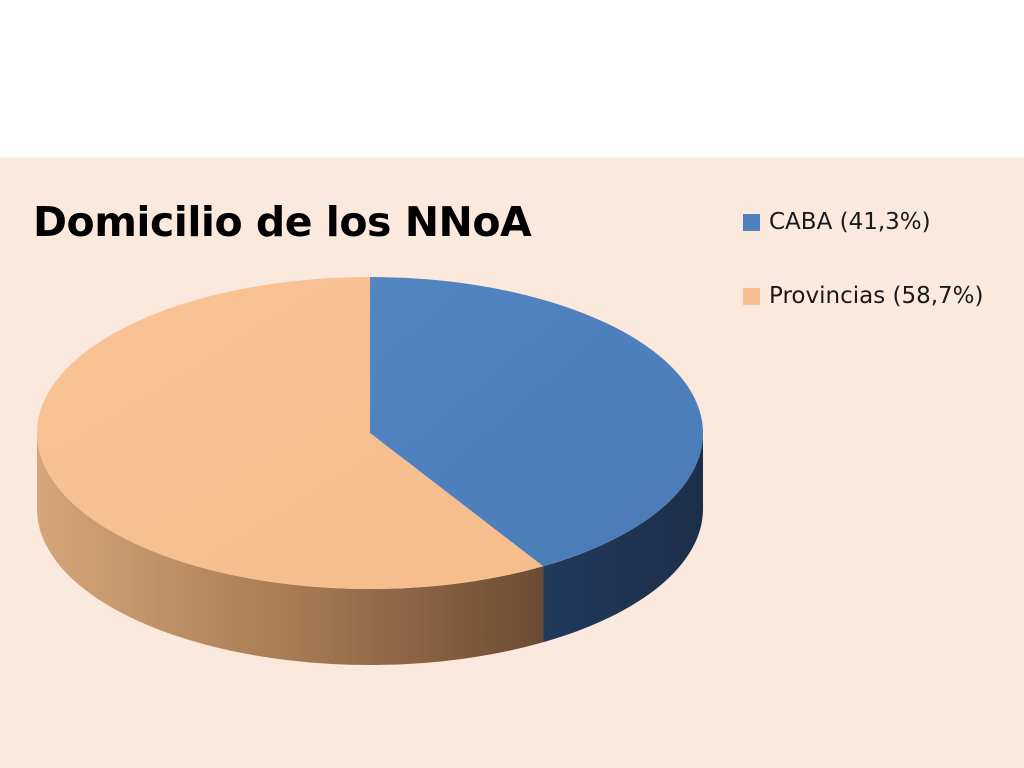  Describe the element at coordinates (751, 222) in the screenshot. I see `legend-swatch-caba` at that location.